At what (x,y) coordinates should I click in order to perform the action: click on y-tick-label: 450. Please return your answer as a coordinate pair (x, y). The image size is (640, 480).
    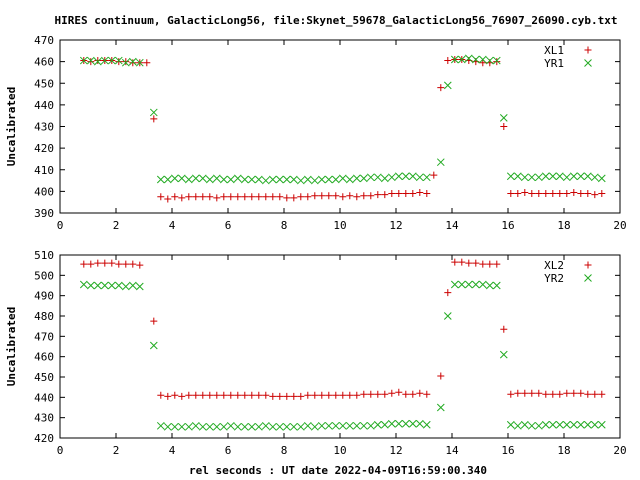
    Looking at the image, I should click on (44, 377).